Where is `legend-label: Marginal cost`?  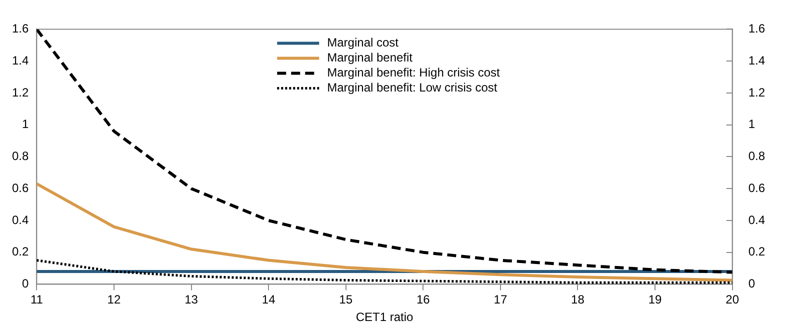 legend-label: Marginal cost is located at coordinates (363, 43).